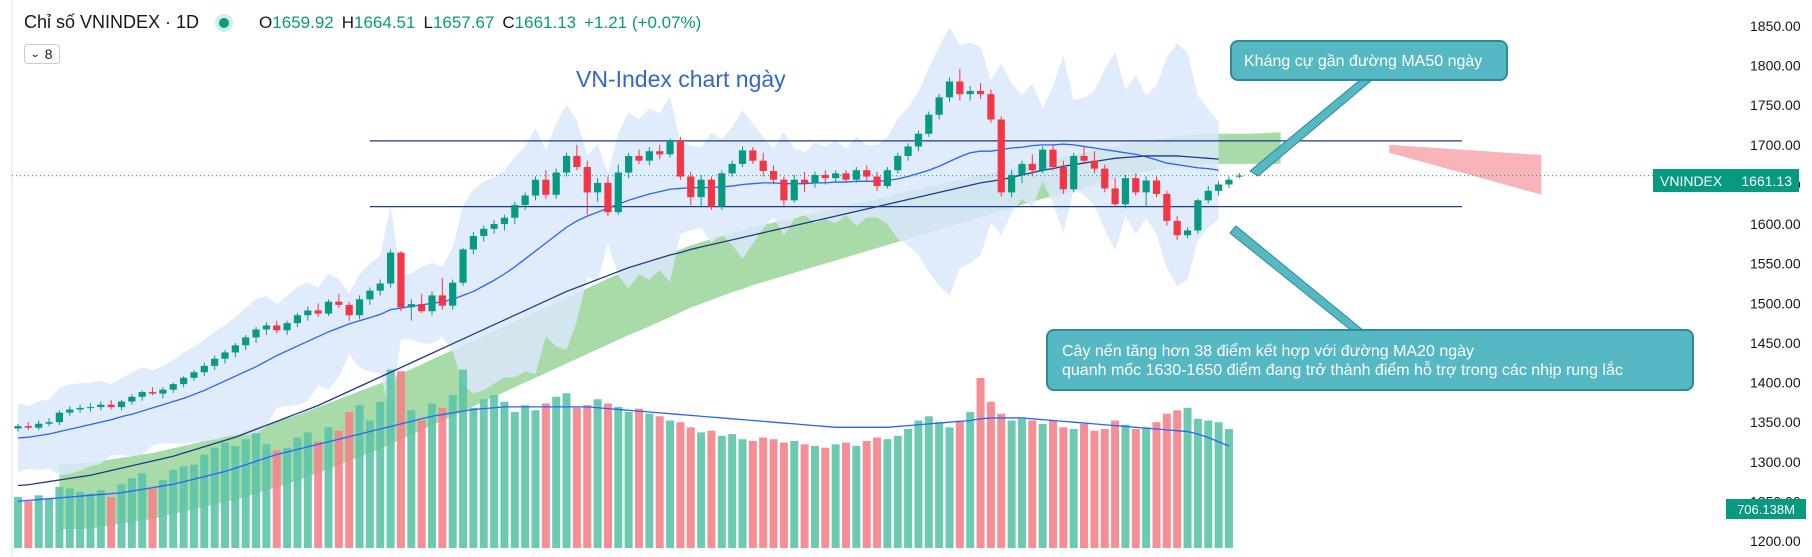 The height and width of the screenshot is (557, 1812). Describe the element at coordinates (224, 22) in the screenshot. I see `market-status-icon` at that location.